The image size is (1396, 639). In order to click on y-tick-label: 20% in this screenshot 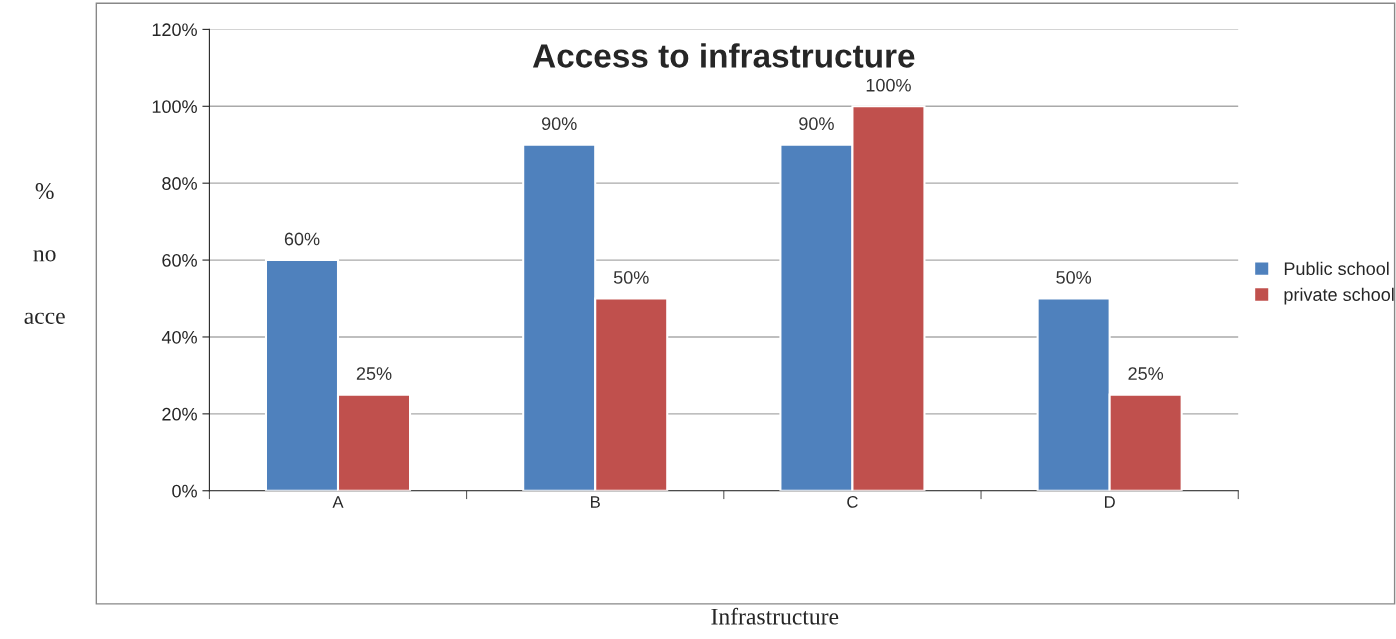, I will do `click(179, 414)`.